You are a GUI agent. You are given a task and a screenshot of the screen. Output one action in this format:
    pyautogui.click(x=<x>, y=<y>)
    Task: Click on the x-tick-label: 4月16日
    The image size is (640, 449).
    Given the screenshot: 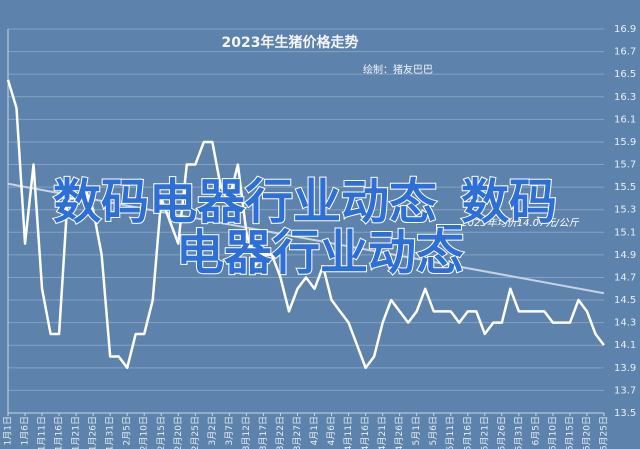 What is the action you would take?
    pyautogui.click(x=365, y=432)
    